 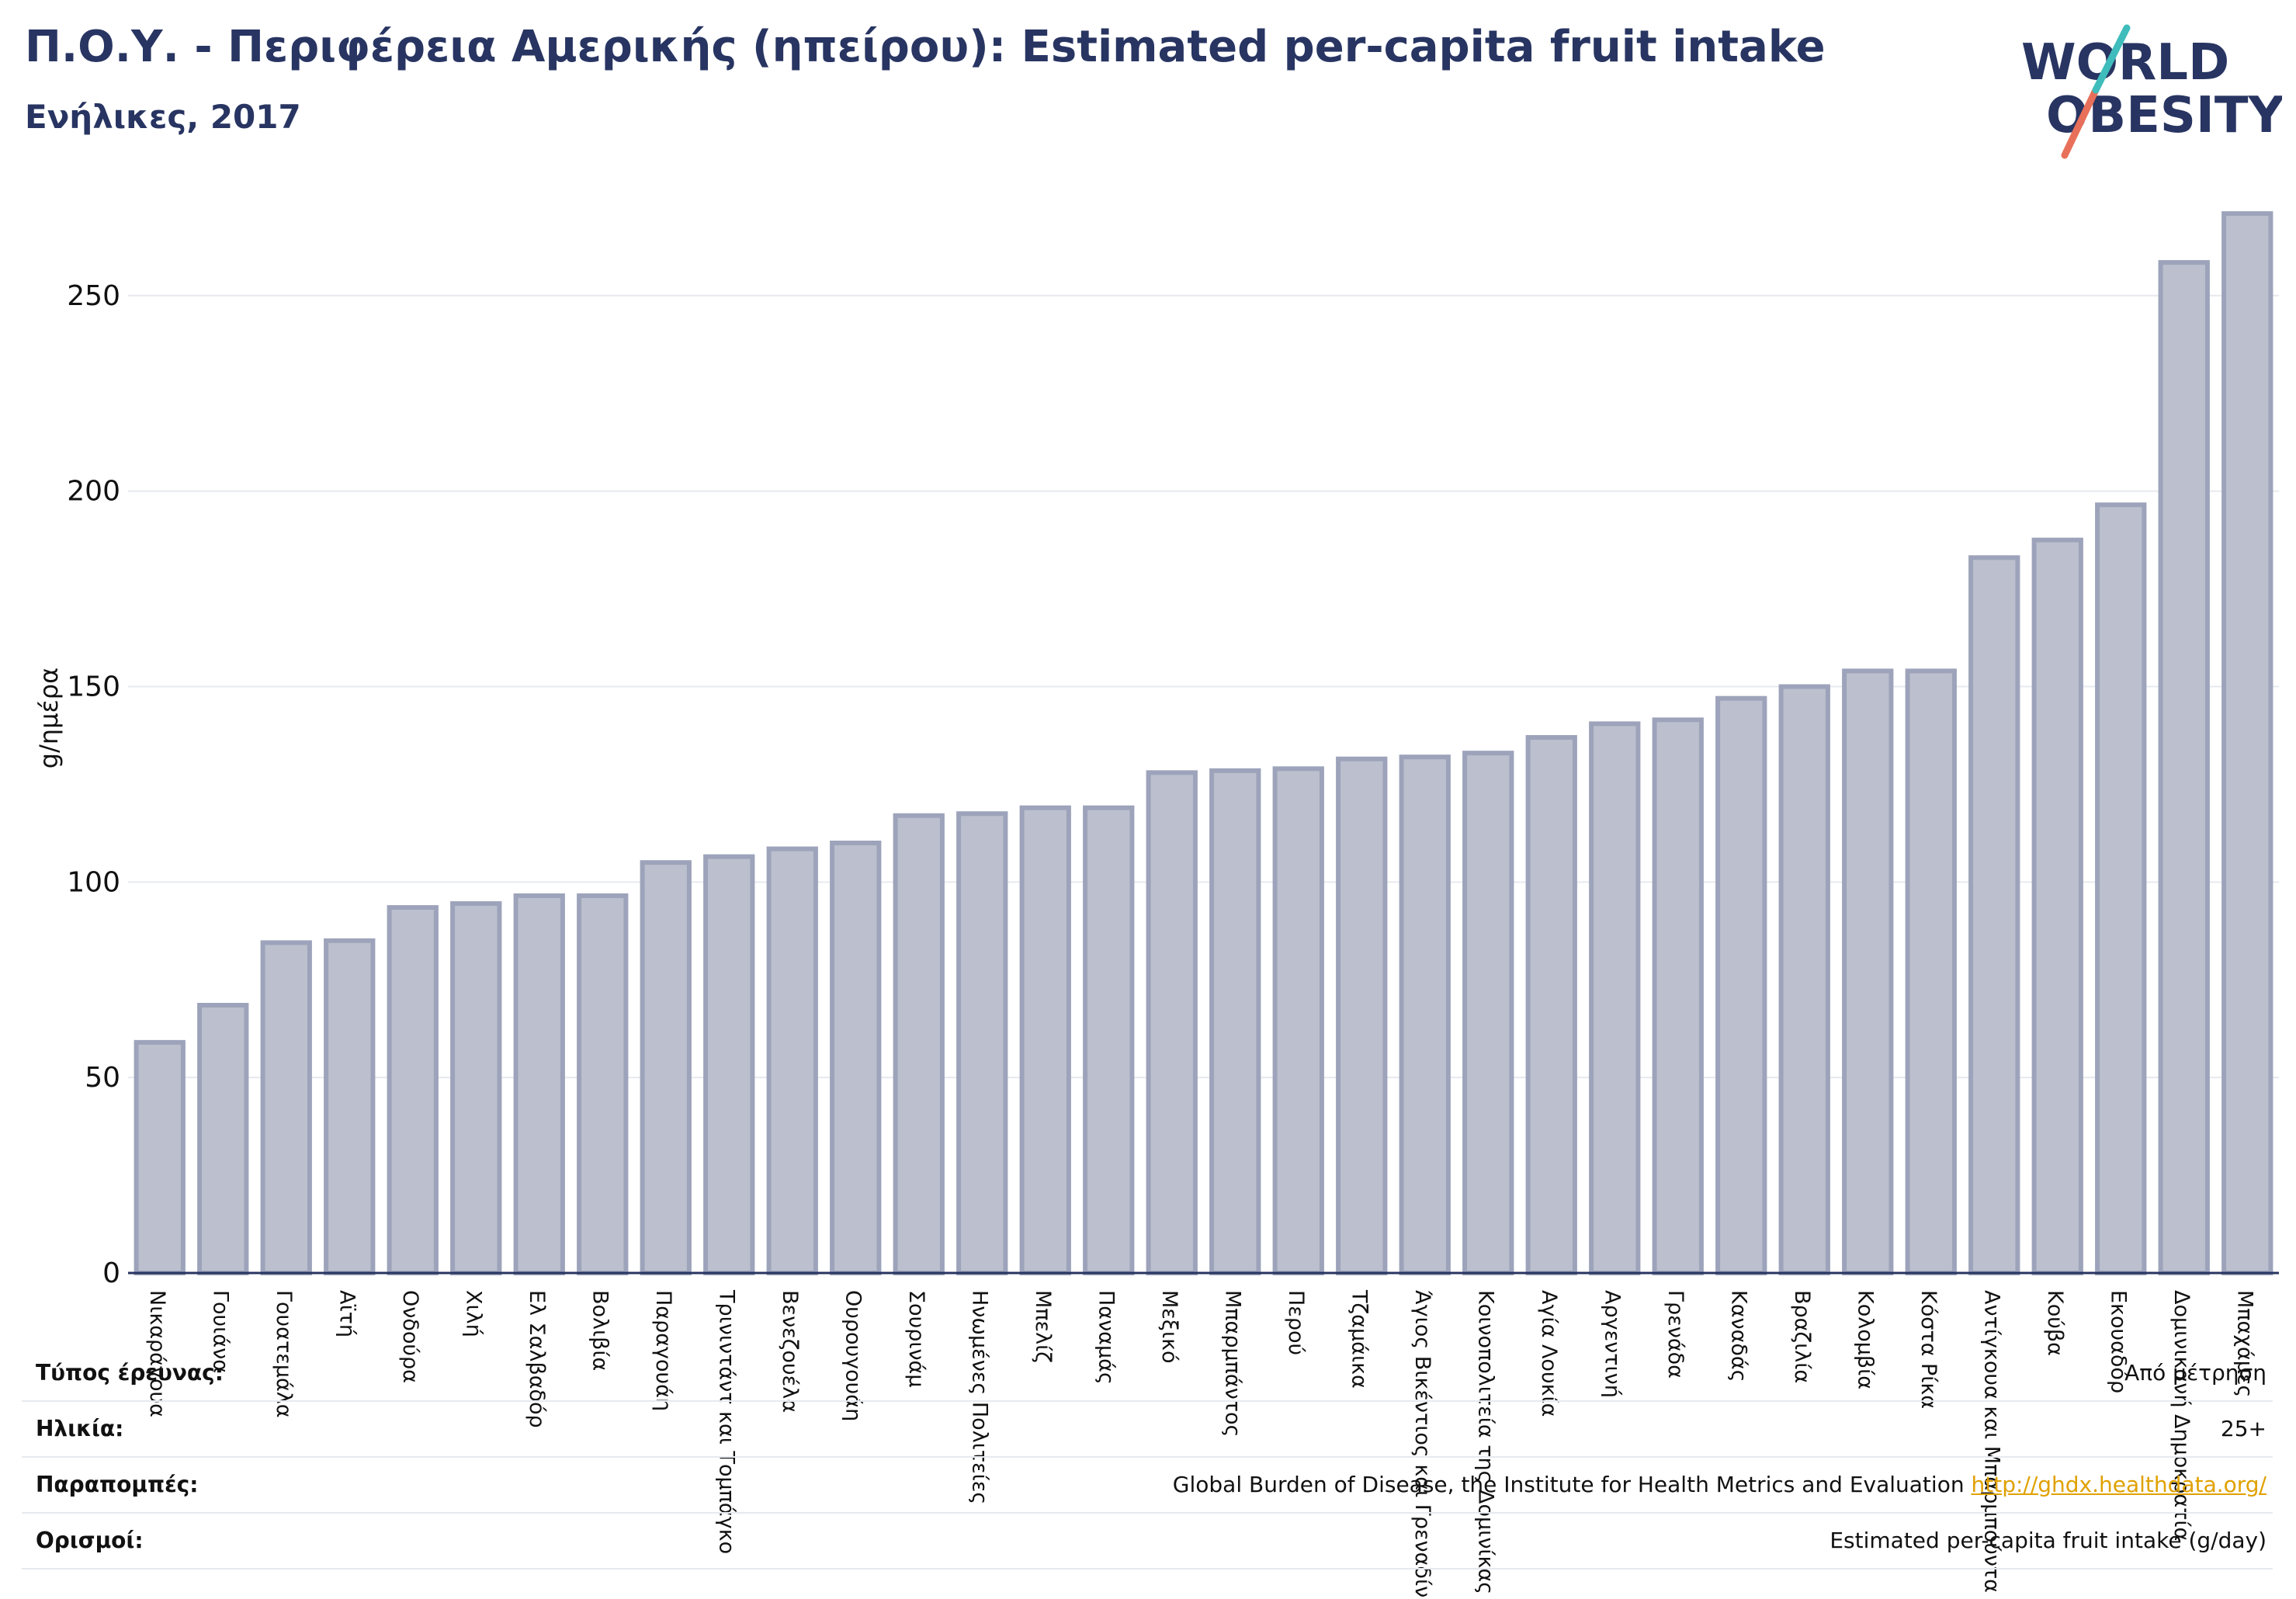 I want to click on x-tick-label: Δομινικανή Δημοκρατία, so click(x=2181, y=1415).